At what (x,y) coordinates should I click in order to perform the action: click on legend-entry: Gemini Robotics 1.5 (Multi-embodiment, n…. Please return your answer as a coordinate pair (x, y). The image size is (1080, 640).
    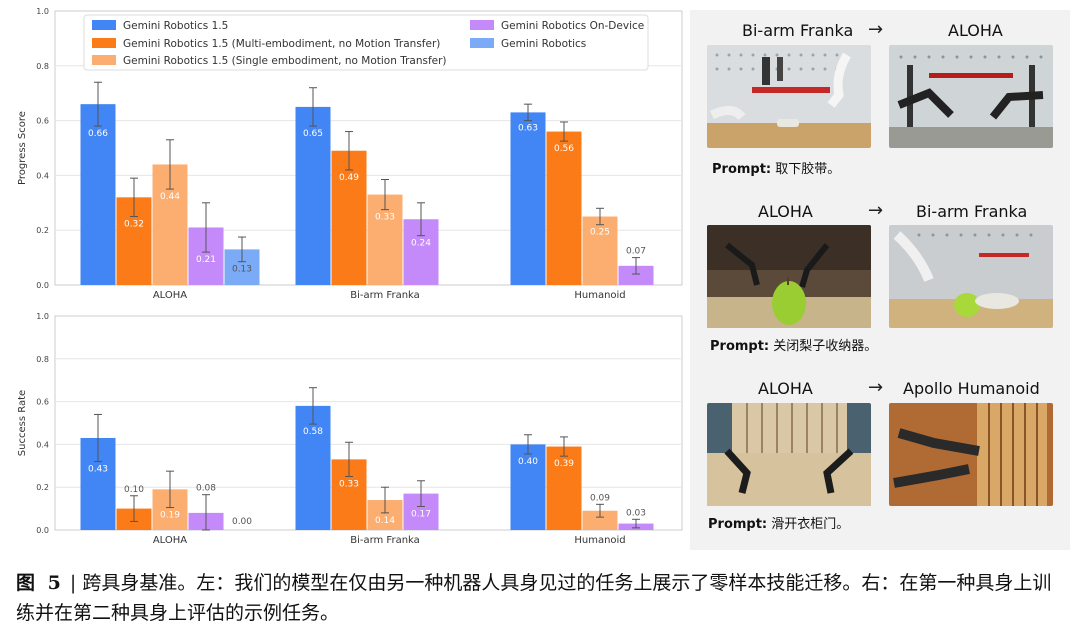
    Looking at the image, I should click on (281, 44).